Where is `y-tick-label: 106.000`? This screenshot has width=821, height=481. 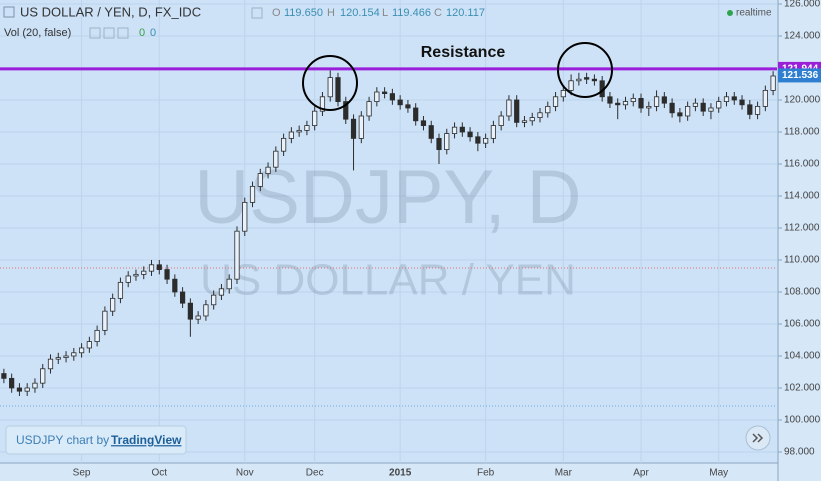 y-tick-label: 106.000 is located at coordinates (802, 324).